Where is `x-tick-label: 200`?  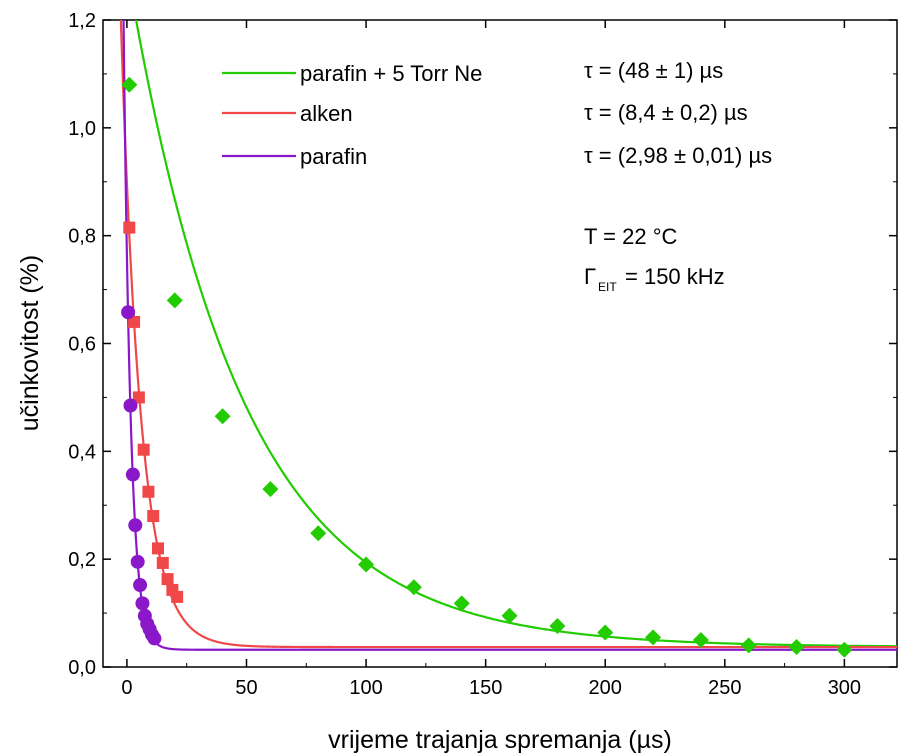
x-tick-label: 200 is located at coordinates (605, 688).